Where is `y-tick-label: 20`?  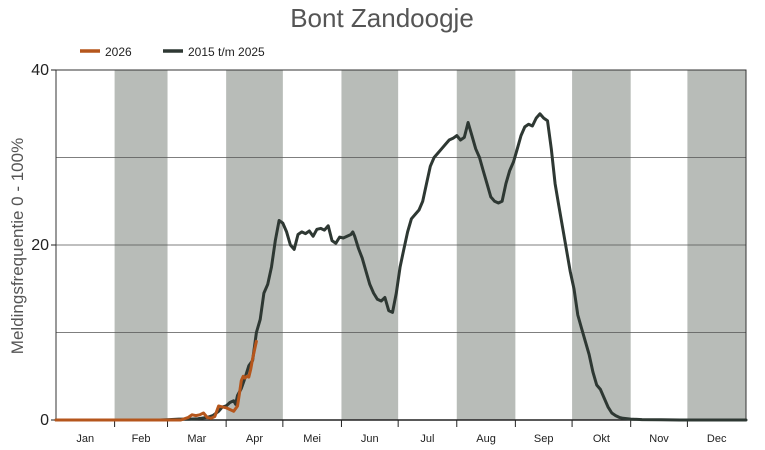
y-tick-label: 20 is located at coordinates (40, 245).